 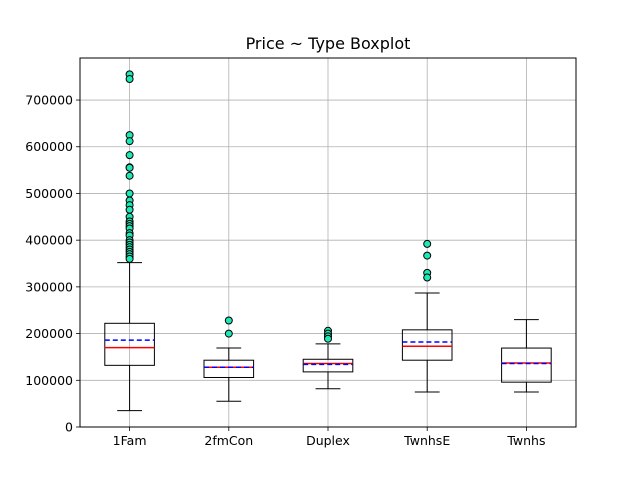 I want to click on y-tick-label: 0, so click(x=69, y=427).